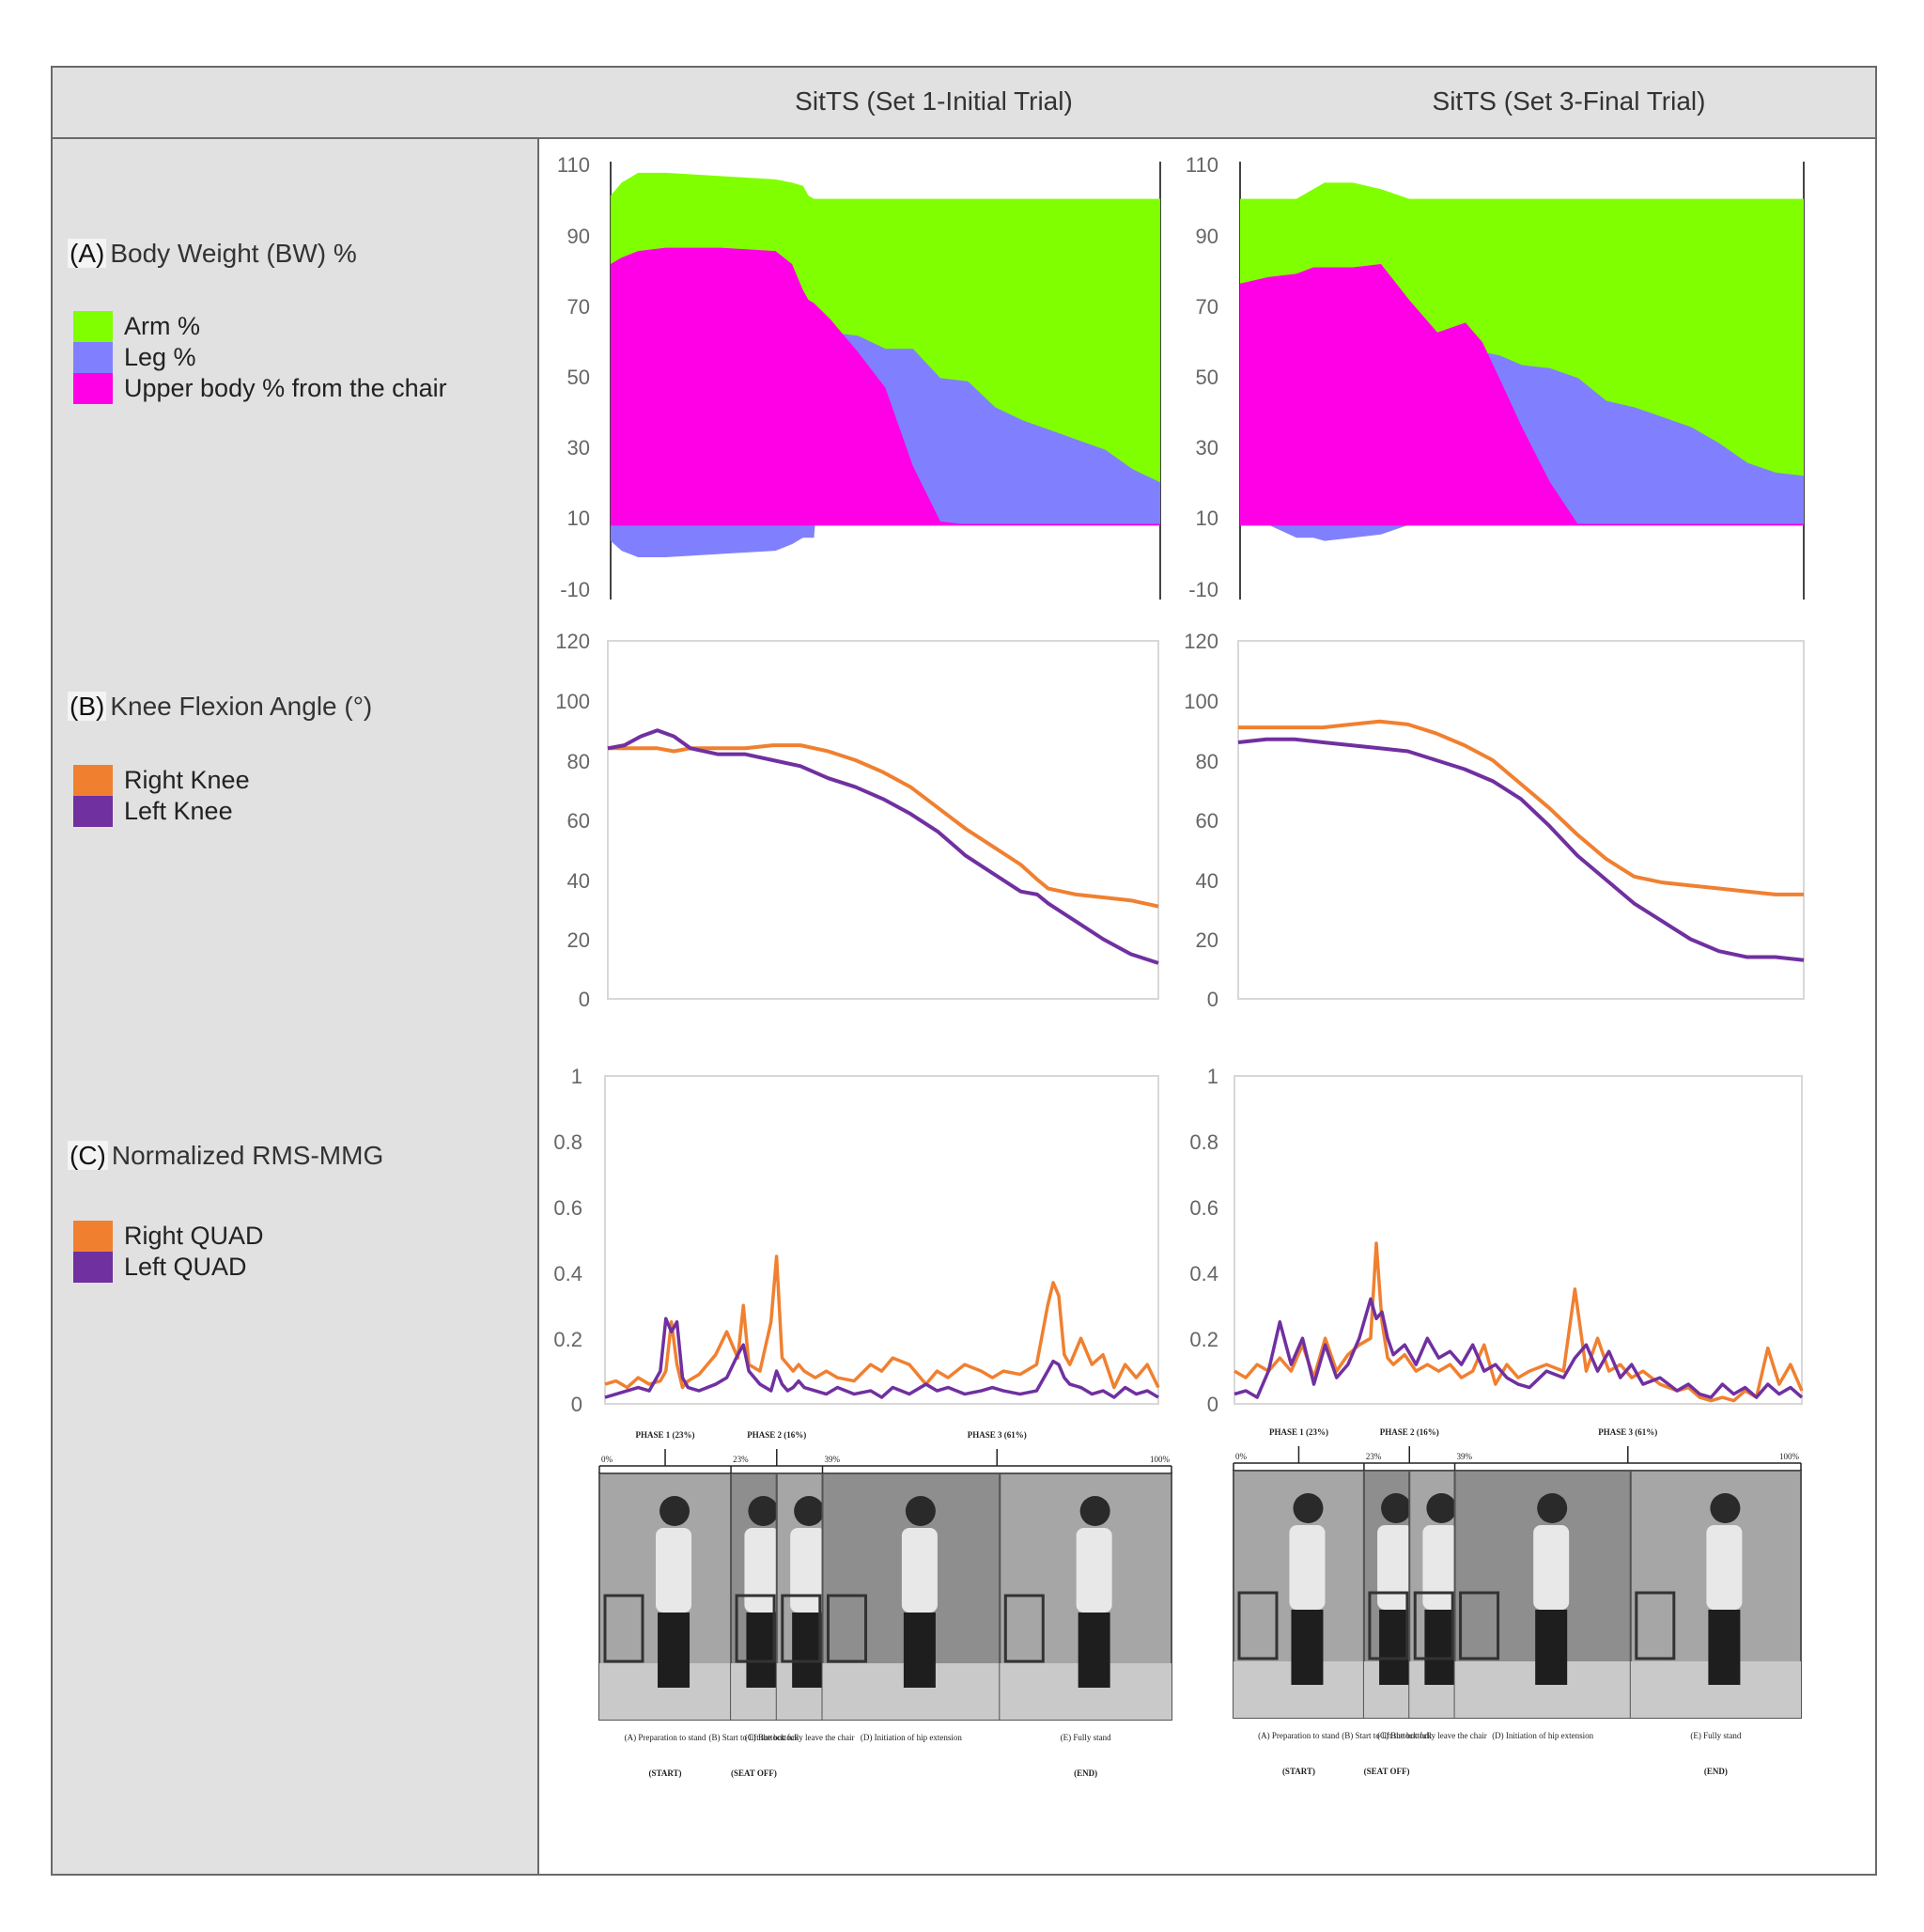  Describe the element at coordinates (242, 706) in the screenshot. I see `section-b-title: Knee Flexion Angle (°)` at that location.